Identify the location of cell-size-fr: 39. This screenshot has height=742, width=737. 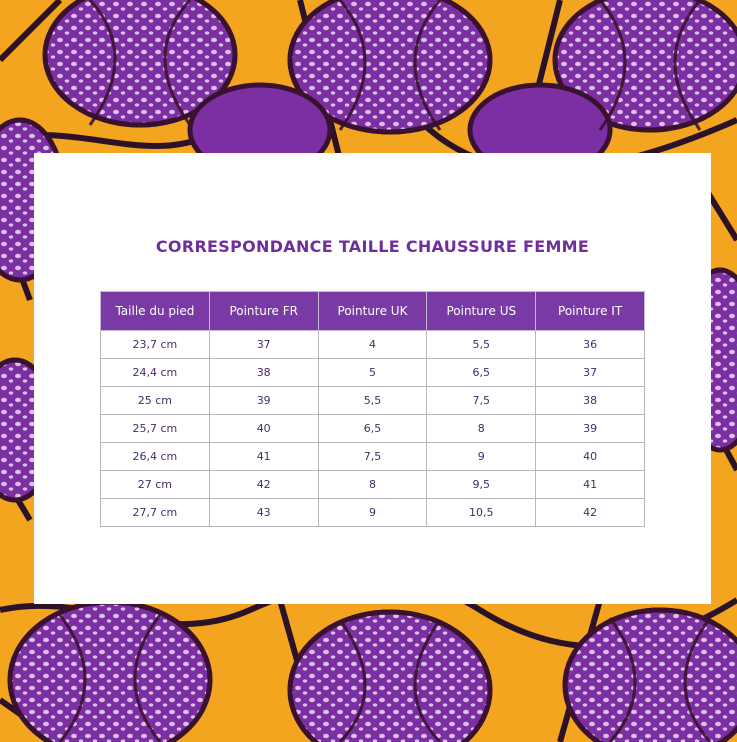
(263, 400).